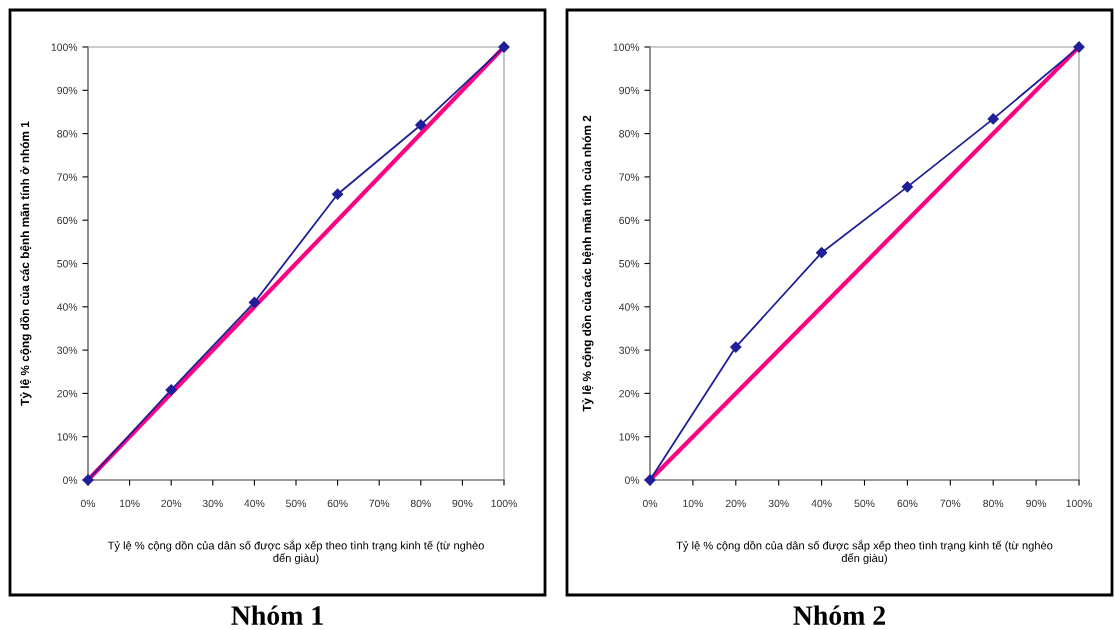 This screenshot has height=630, width=1115. Describe the element at coordinates (839, 615) in the screenshot. I see `text: Nhóm 2` at that location.